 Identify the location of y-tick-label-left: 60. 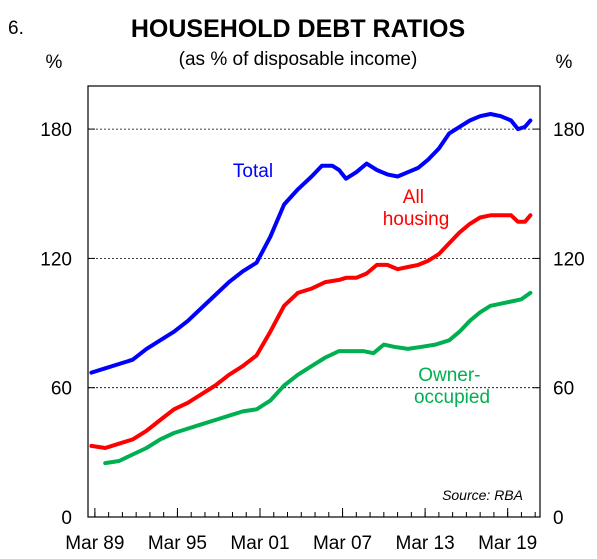
(61, 389).